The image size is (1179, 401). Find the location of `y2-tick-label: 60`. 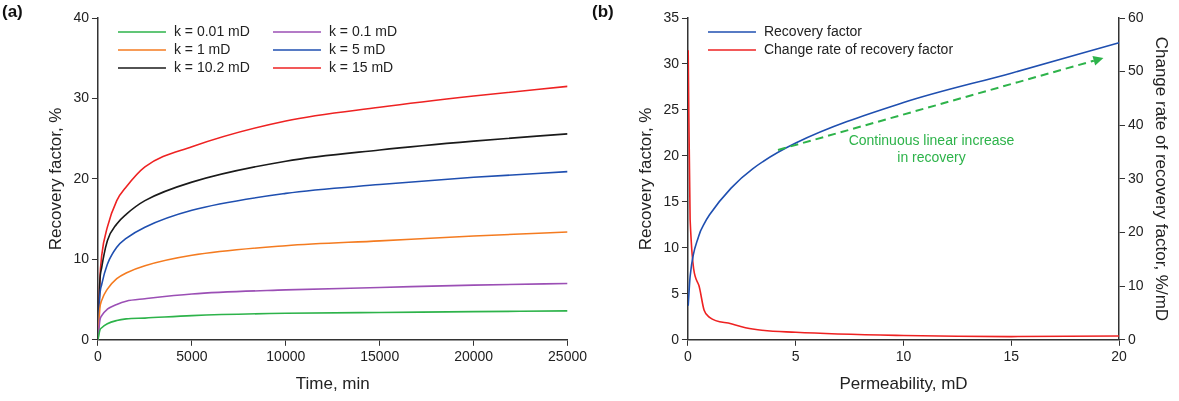

y2-tick-label: 60 is located at coordinates (1136, 16).